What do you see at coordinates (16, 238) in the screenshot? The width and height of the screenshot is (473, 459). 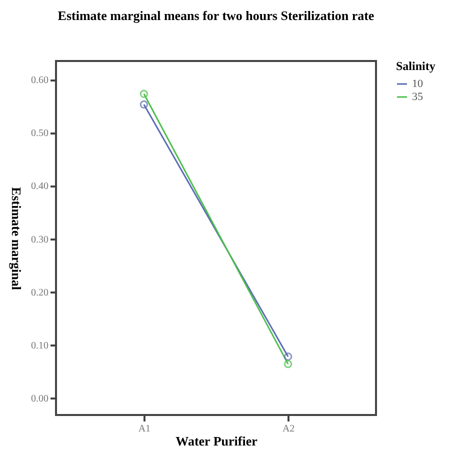 I see `y-axis-title: Estimate marginal` at bounding box center [16, 238].